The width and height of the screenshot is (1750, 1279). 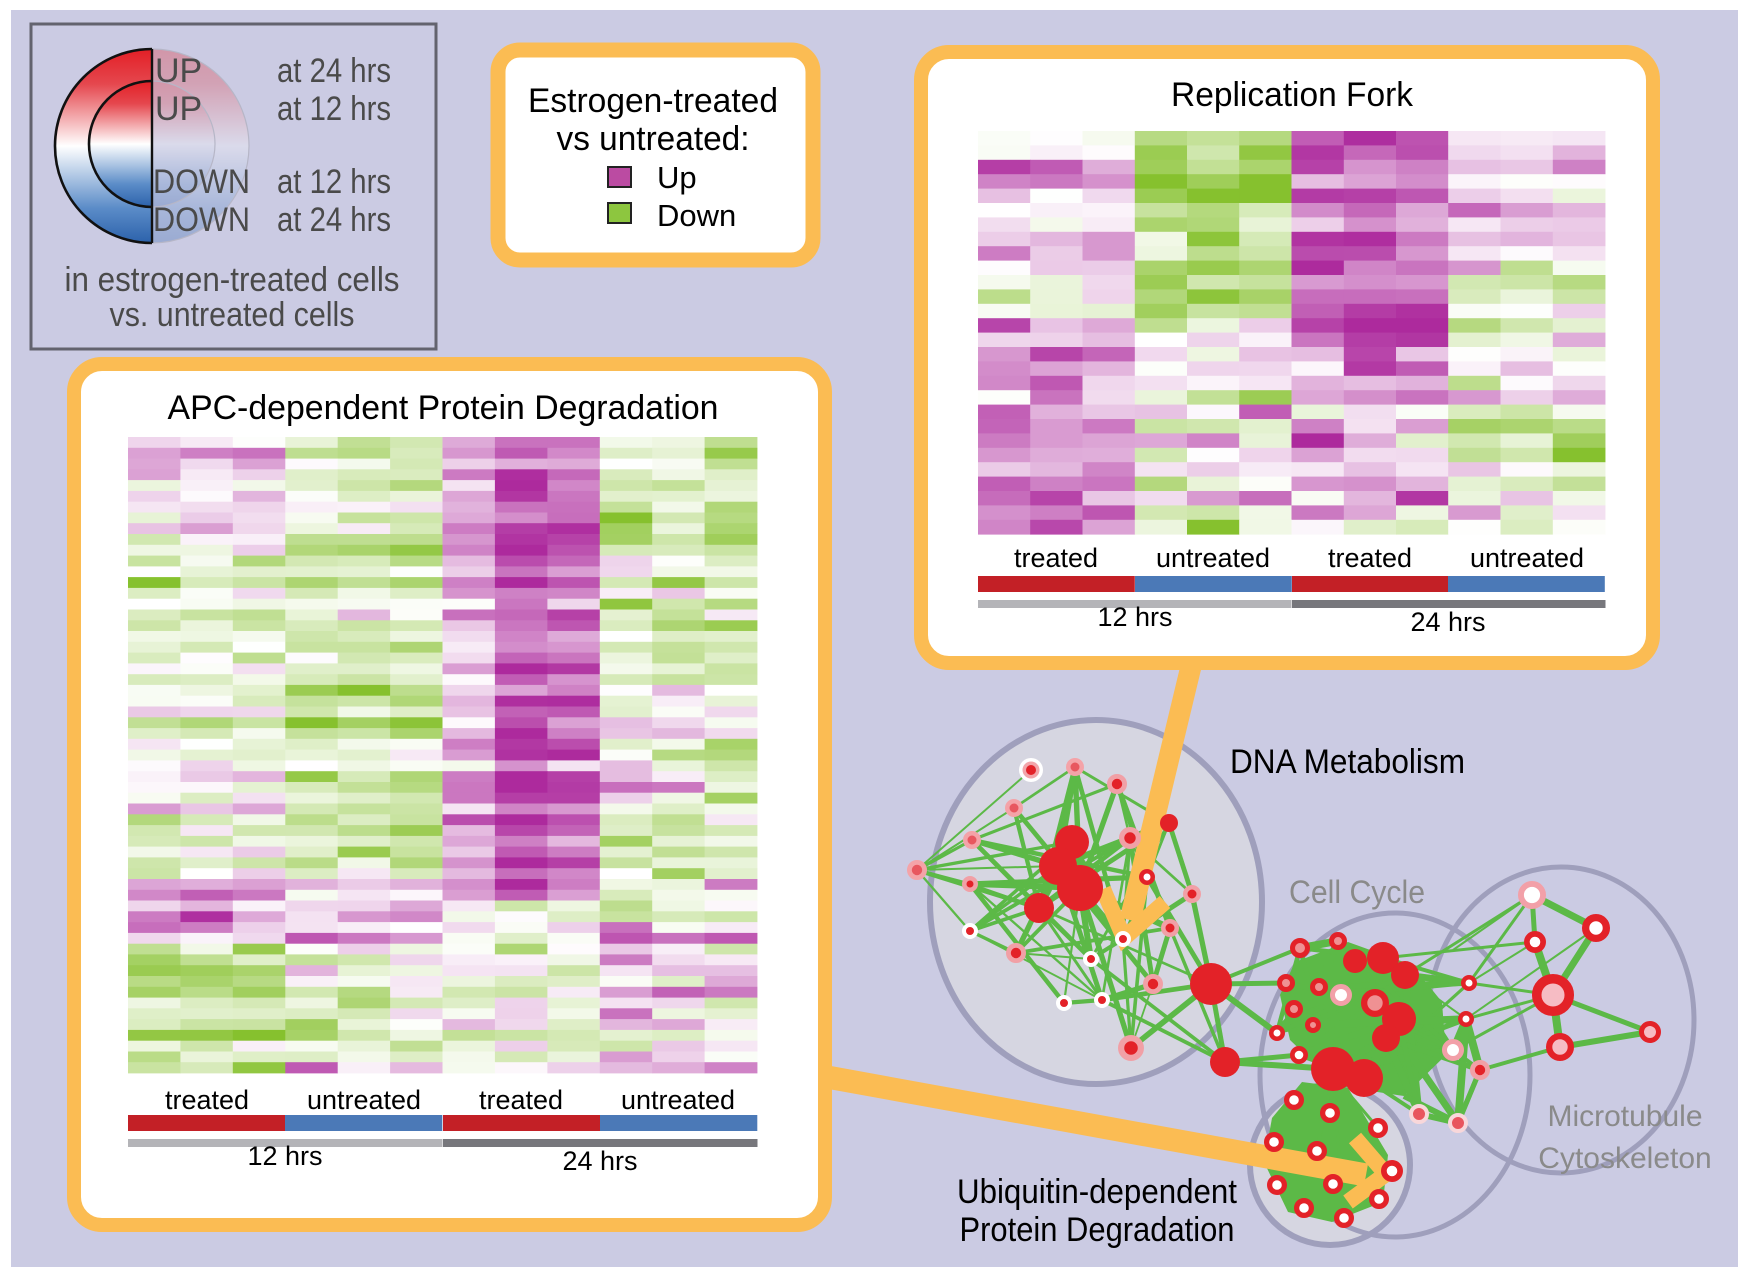 What do you see at coordinates (653, 139) in the screenshot?
I see `svg-text: vs untreated:` at bounding box center [653, 139].